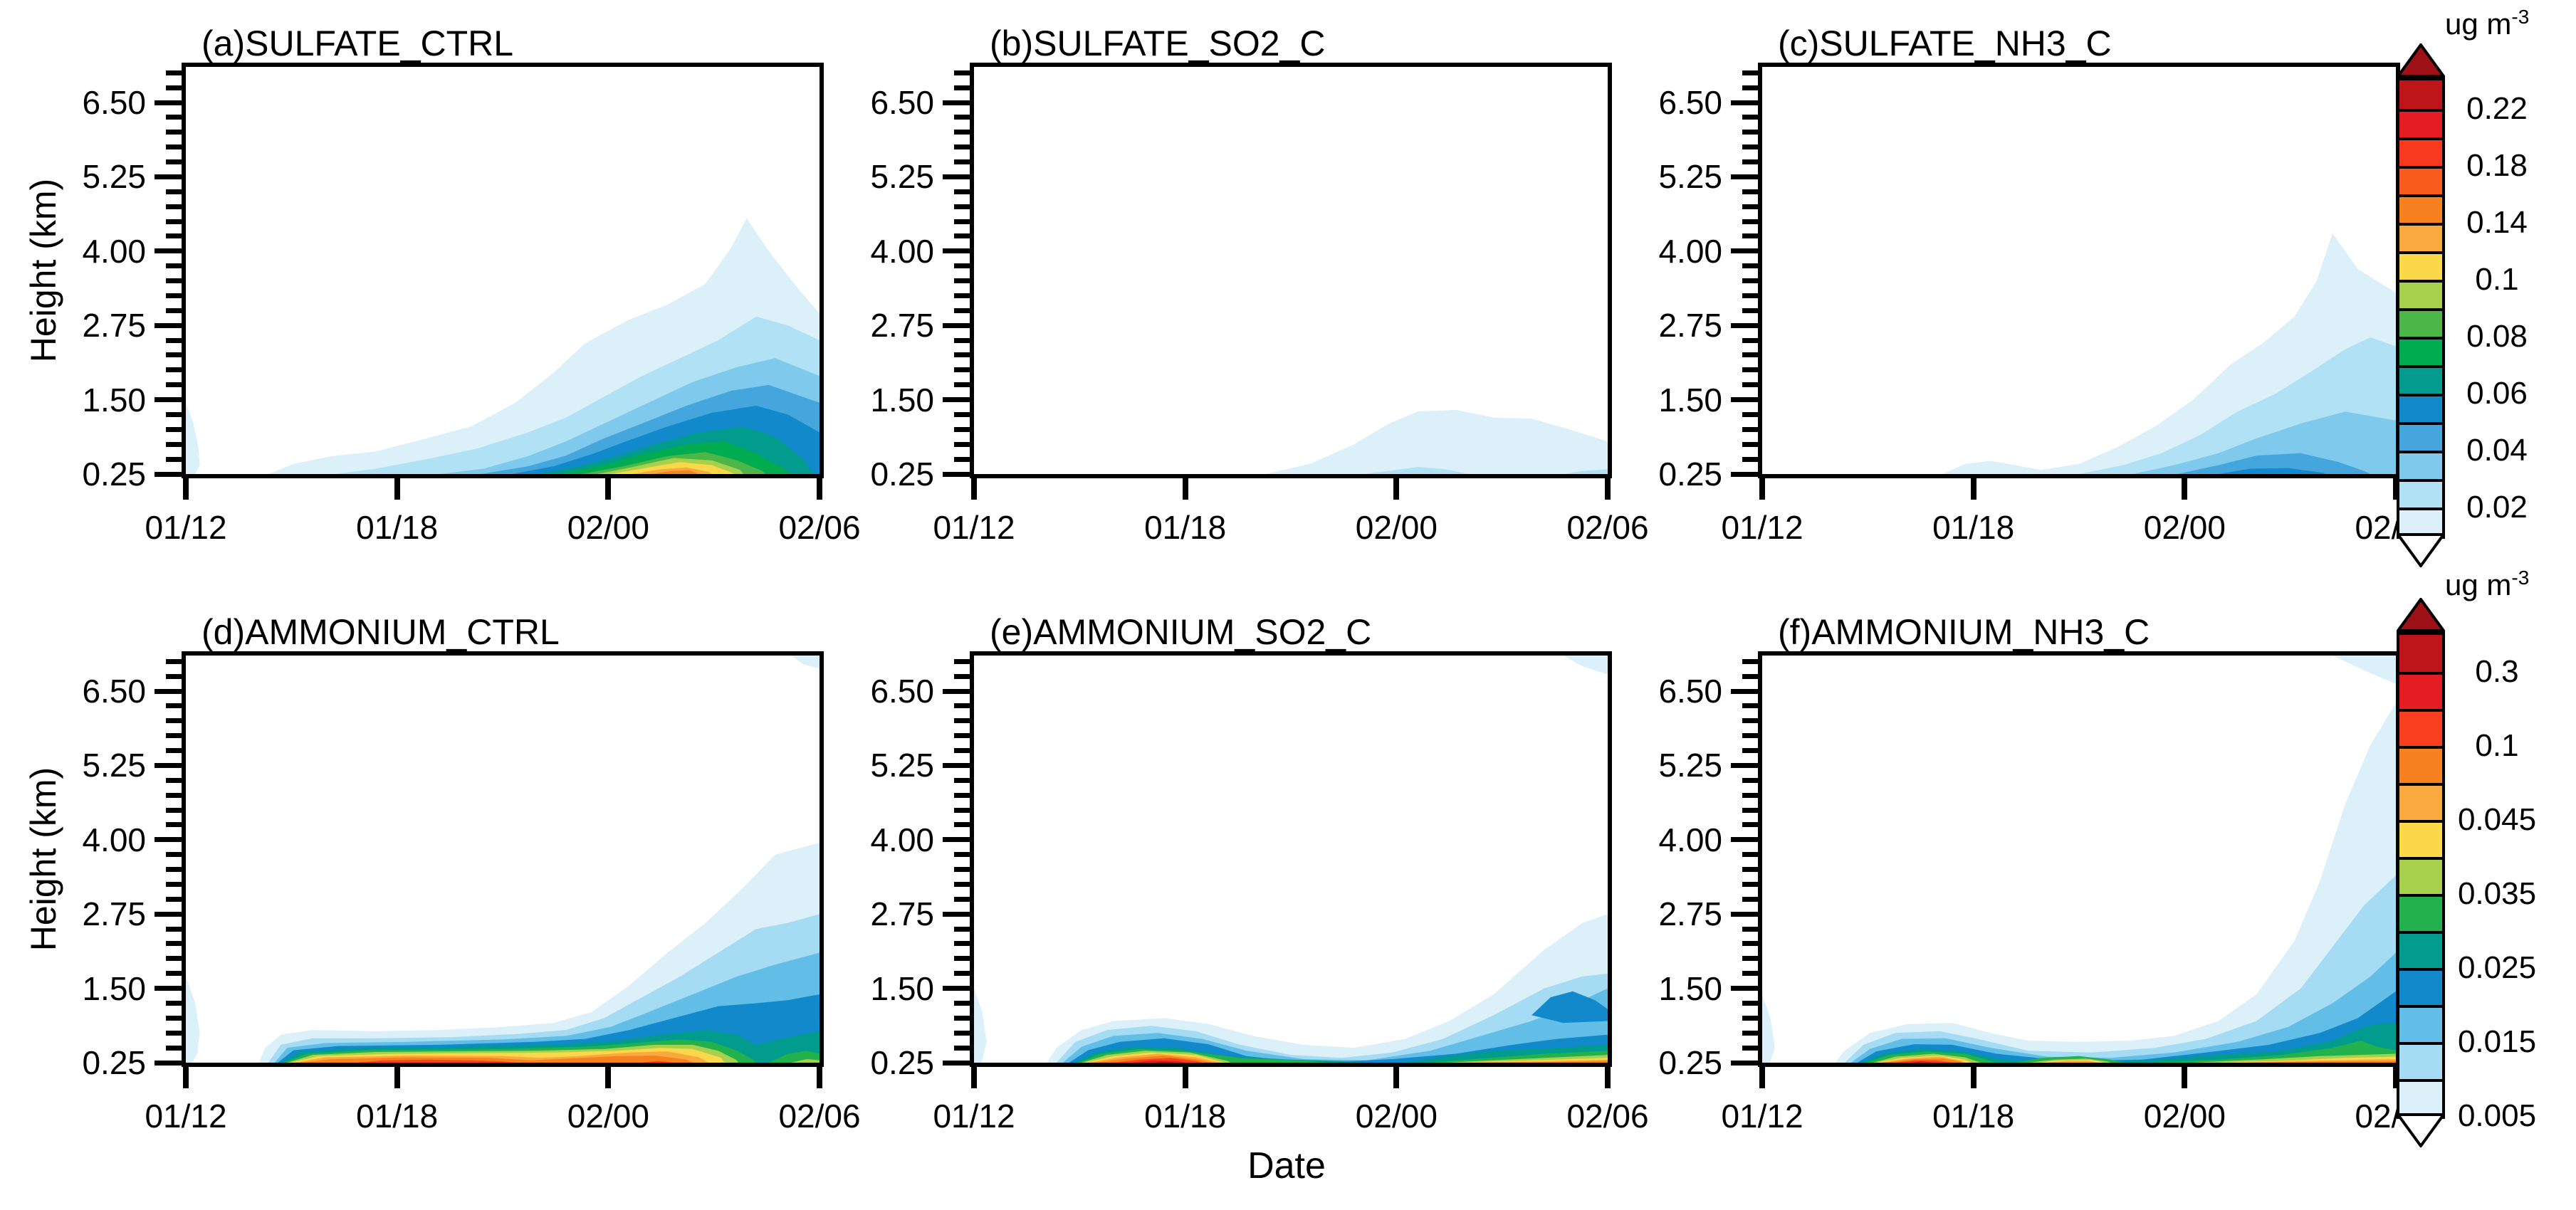  Describe the element at coordinates (503, 860) in the screenshot. I see `plot-area` at that location.